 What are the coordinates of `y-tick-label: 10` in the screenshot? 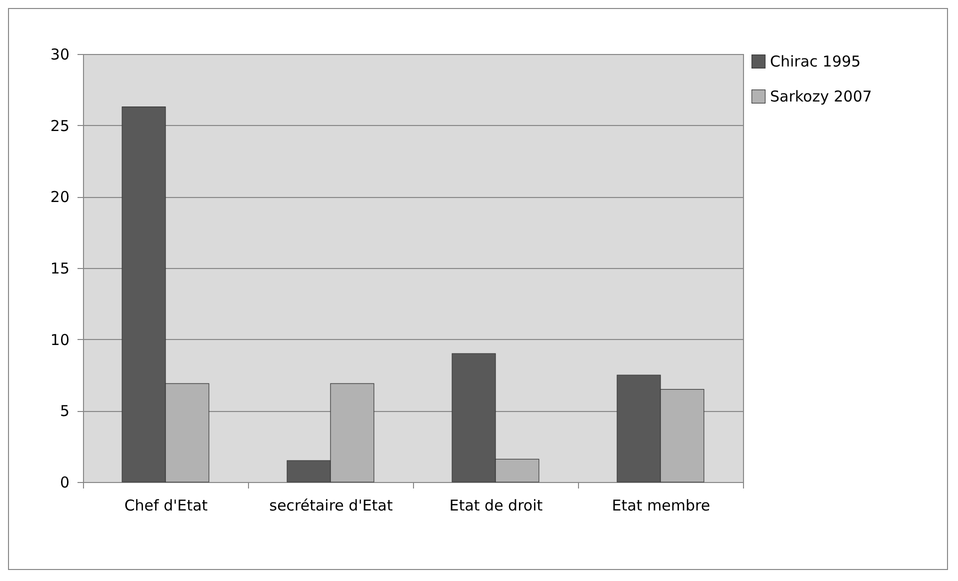 It's located at (60, 339).